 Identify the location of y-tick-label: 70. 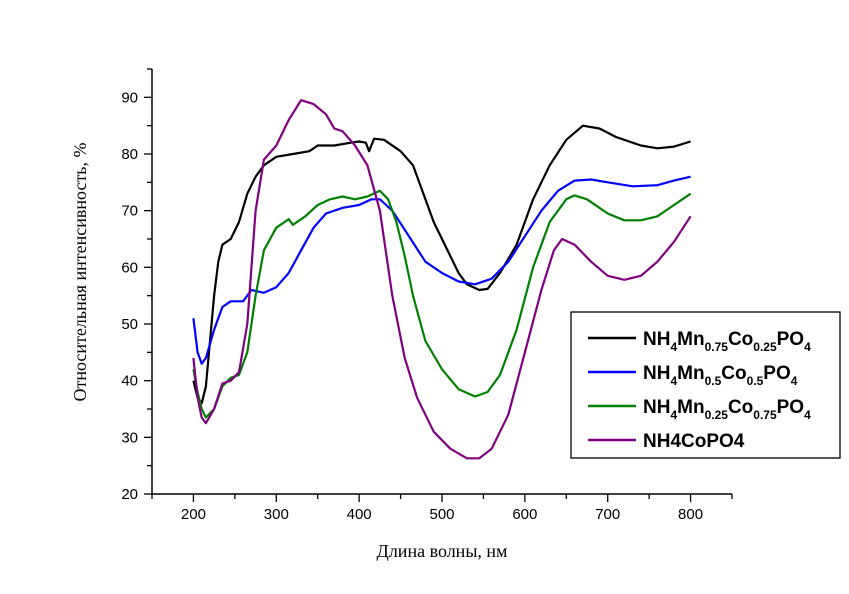
(129, 211).